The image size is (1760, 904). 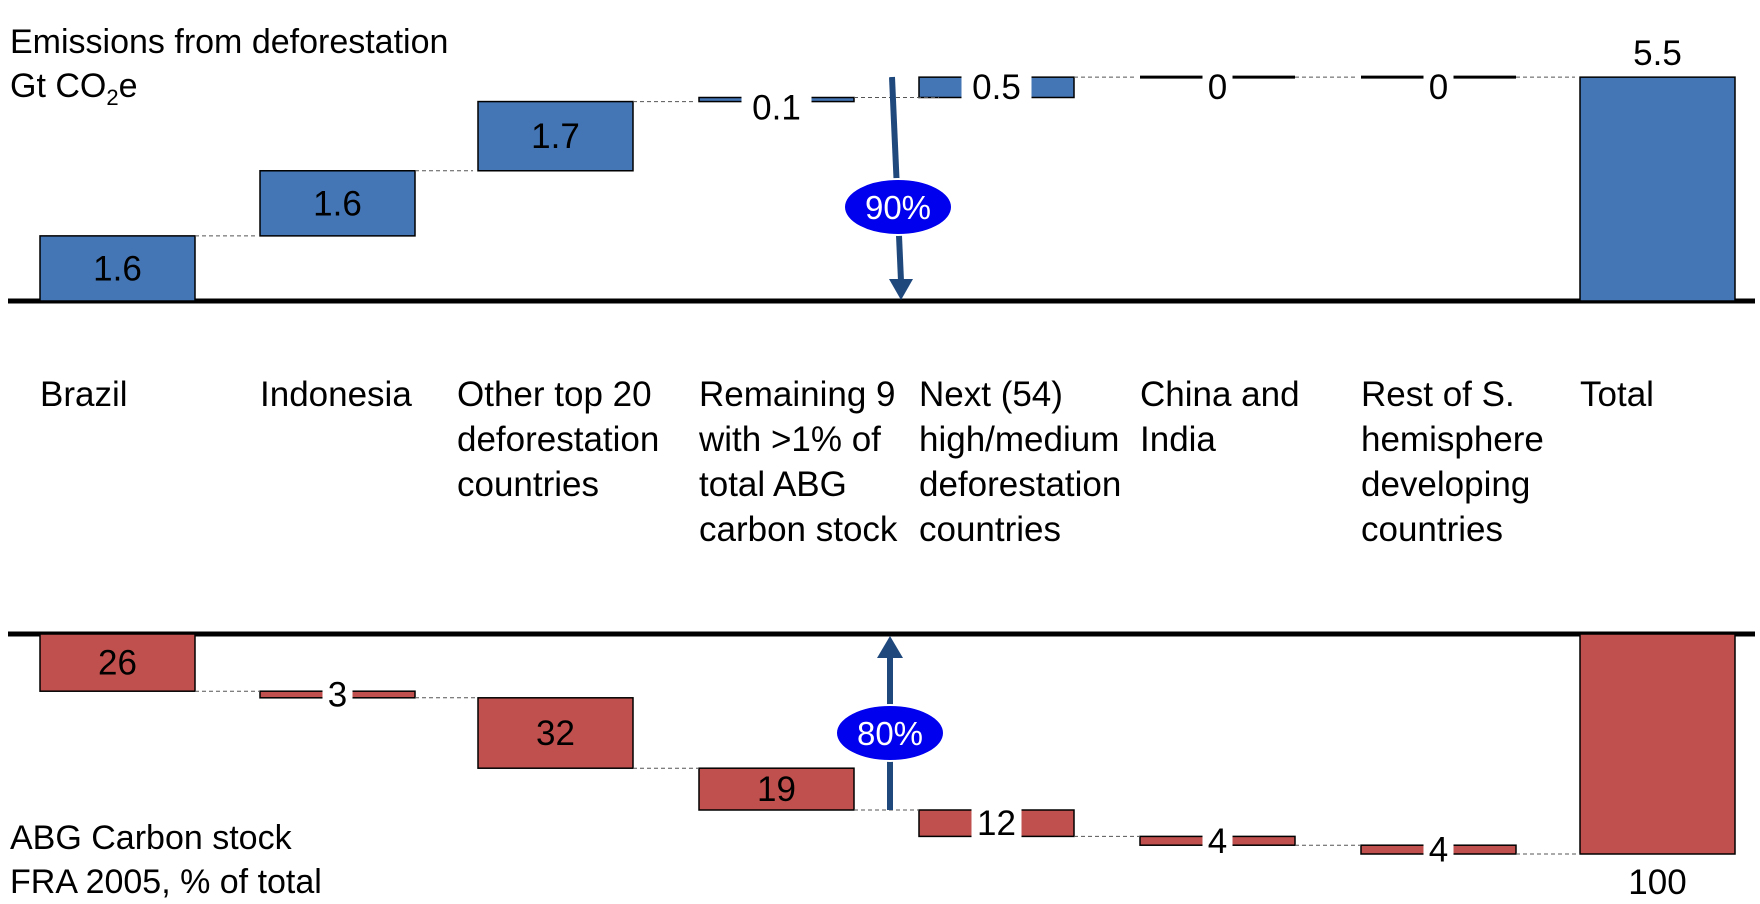 I want to click on bottom-label-1-bg, so click(x=337, y=696).